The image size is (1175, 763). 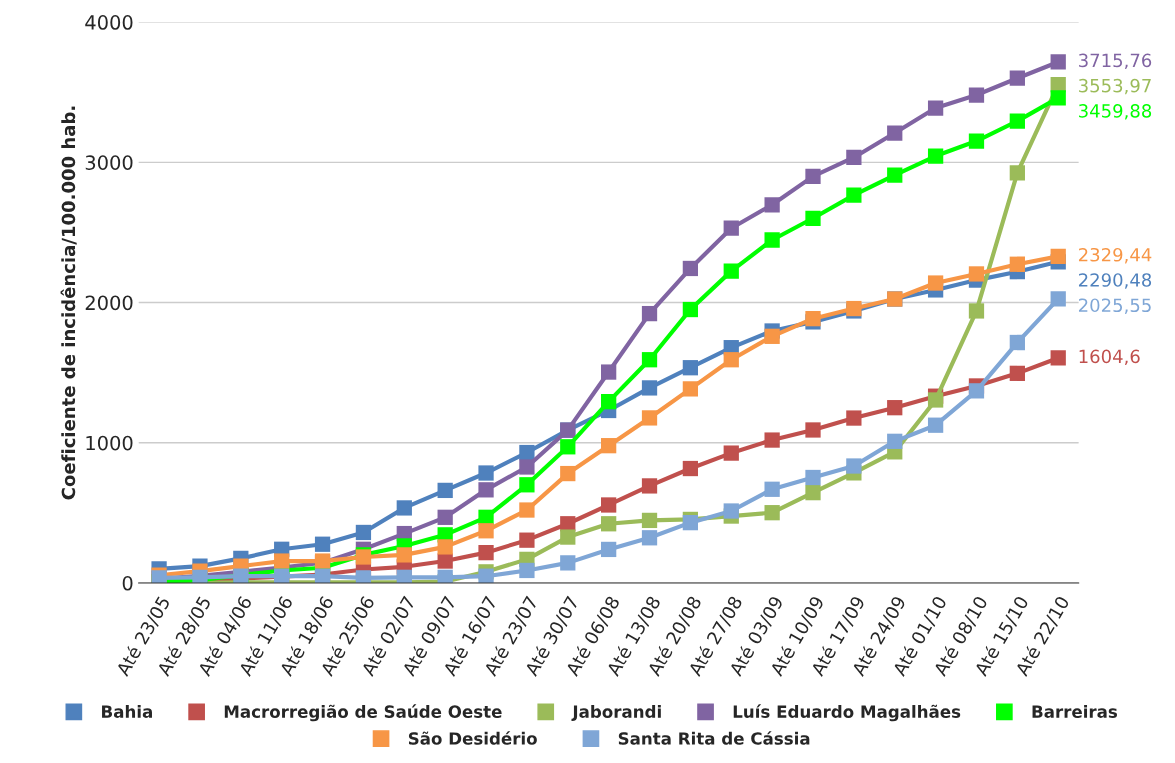 I want to click on legend-label: Santa Rita de Cássia, so click(x=714, y=738).